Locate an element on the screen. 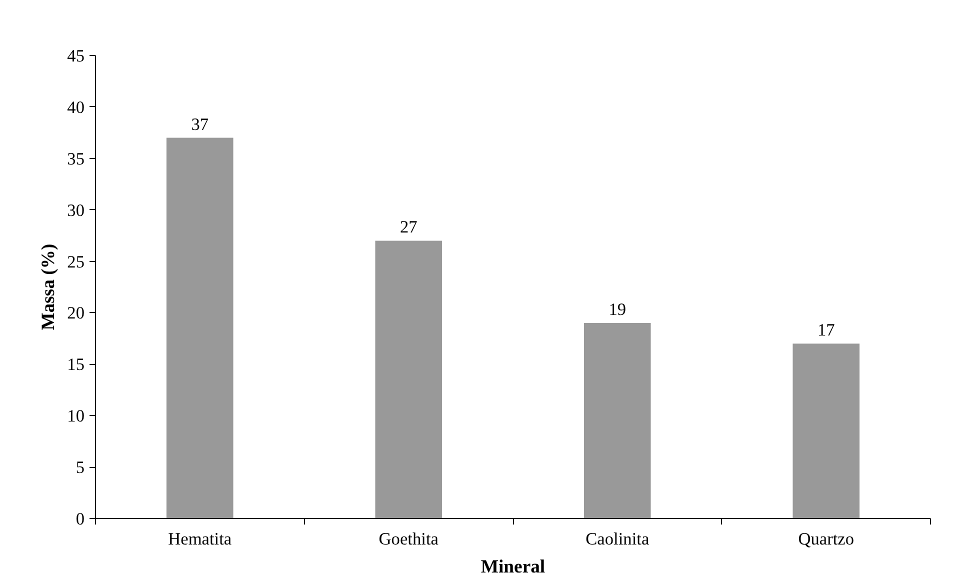 This screenshot has width=955, height=584. y-tick-label: 35 is located at coordinates (75, 158).